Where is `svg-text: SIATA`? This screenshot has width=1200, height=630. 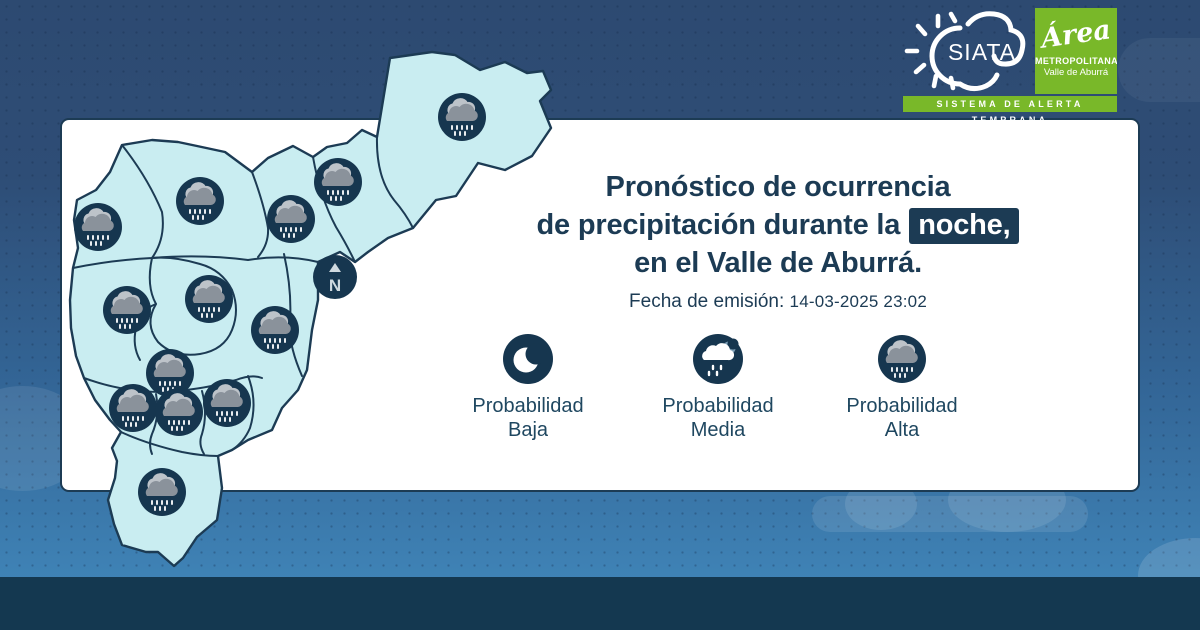 svg-text: SIATA is located at coordinates (982, 52).